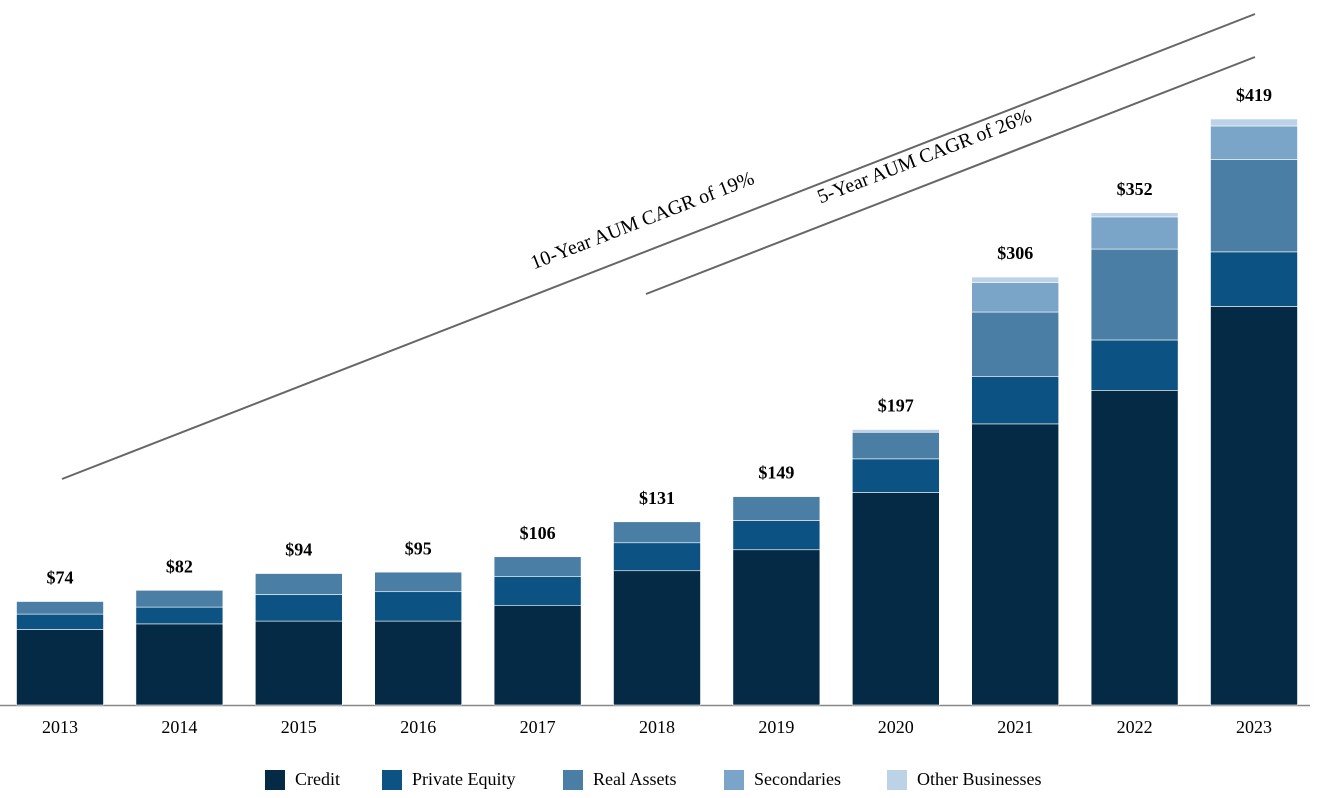 The width and height of the screenshot is (1318, 798). I want to click on total-label: $149, so click(776, 473).